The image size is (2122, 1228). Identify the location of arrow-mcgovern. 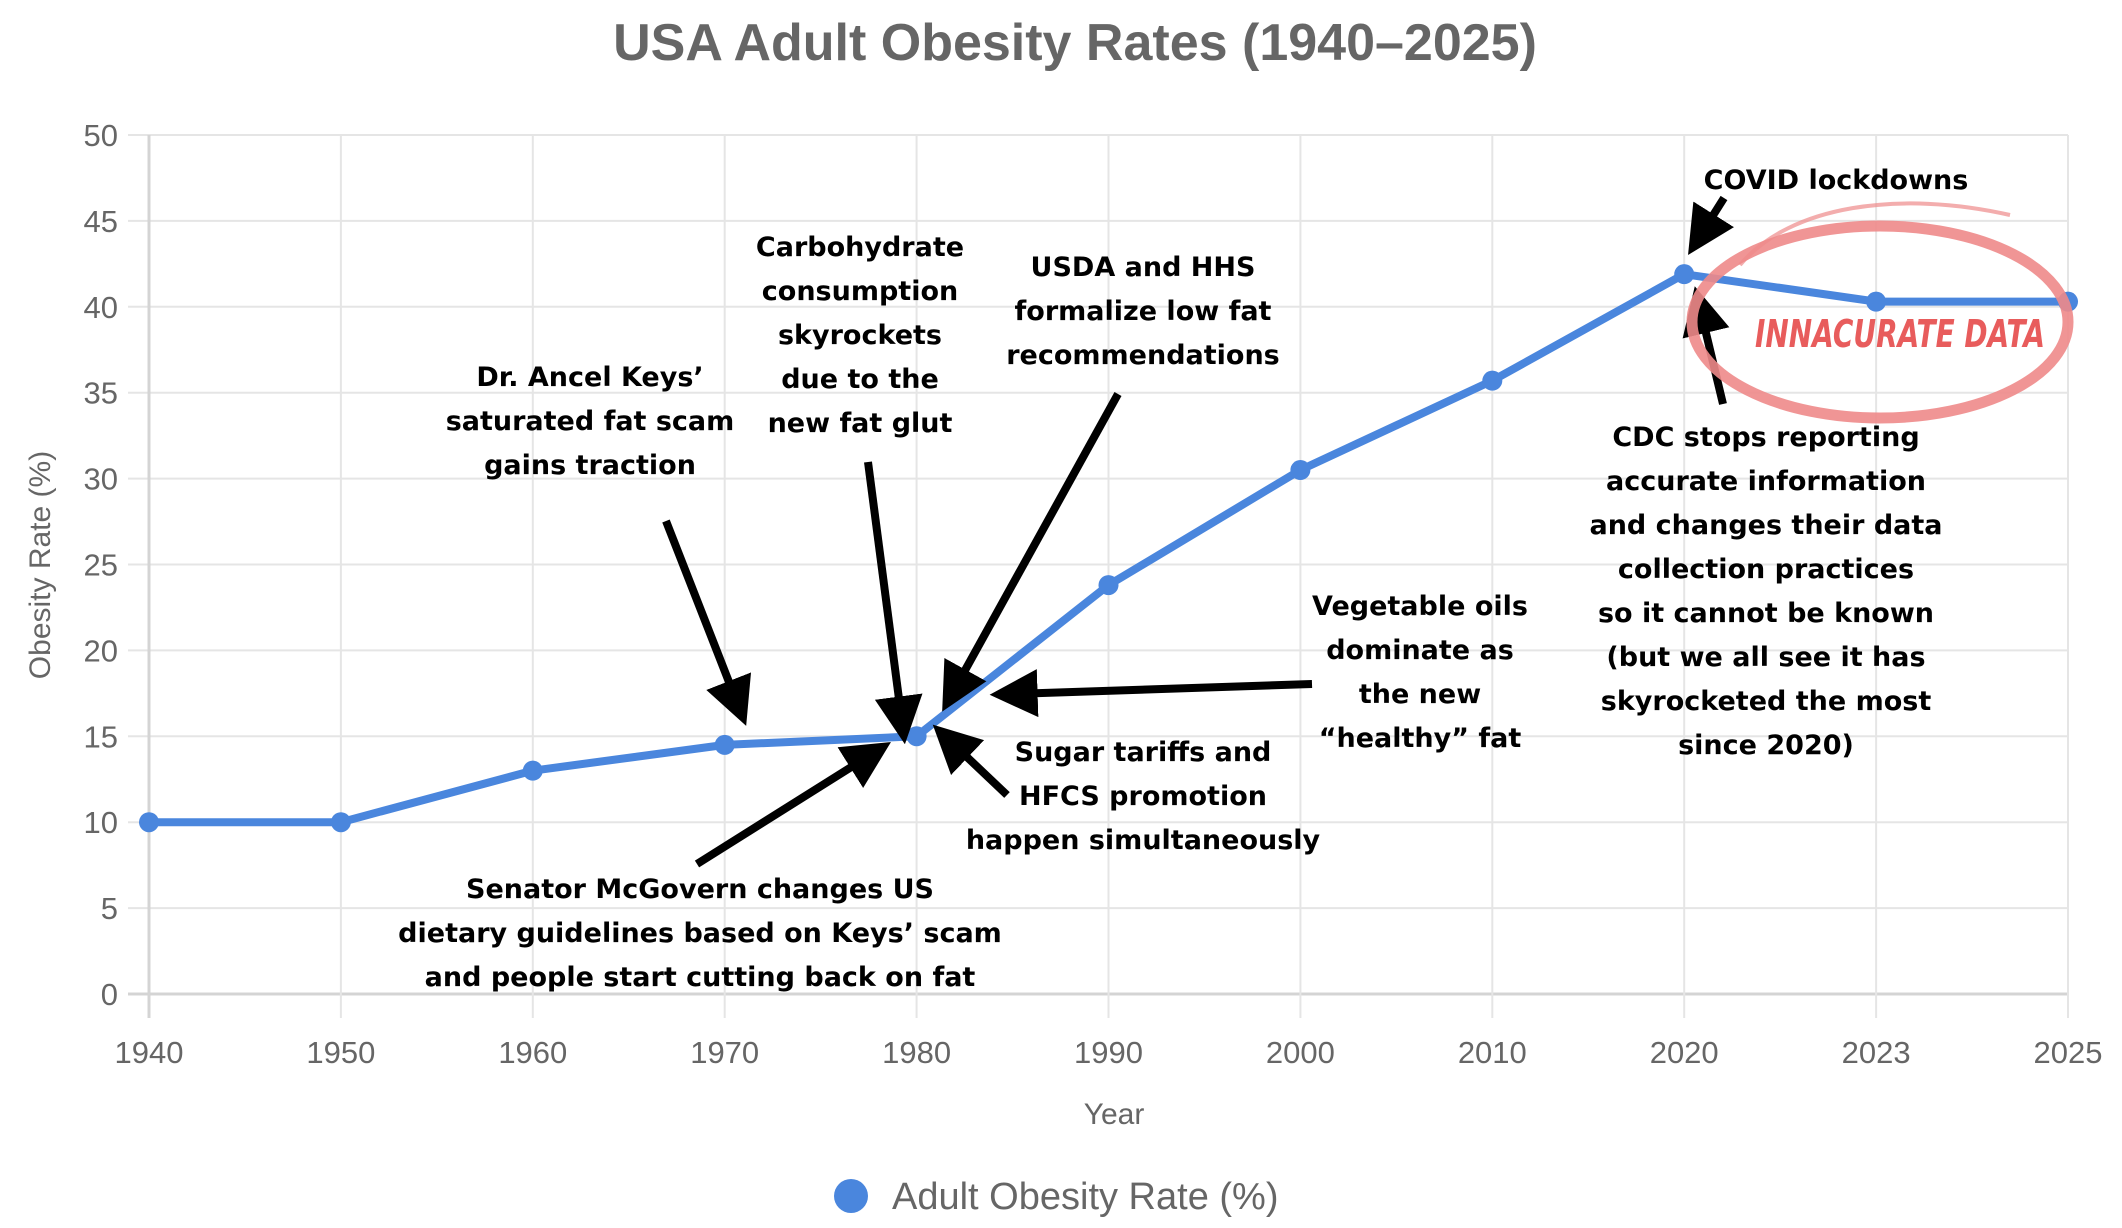
(792, 805).